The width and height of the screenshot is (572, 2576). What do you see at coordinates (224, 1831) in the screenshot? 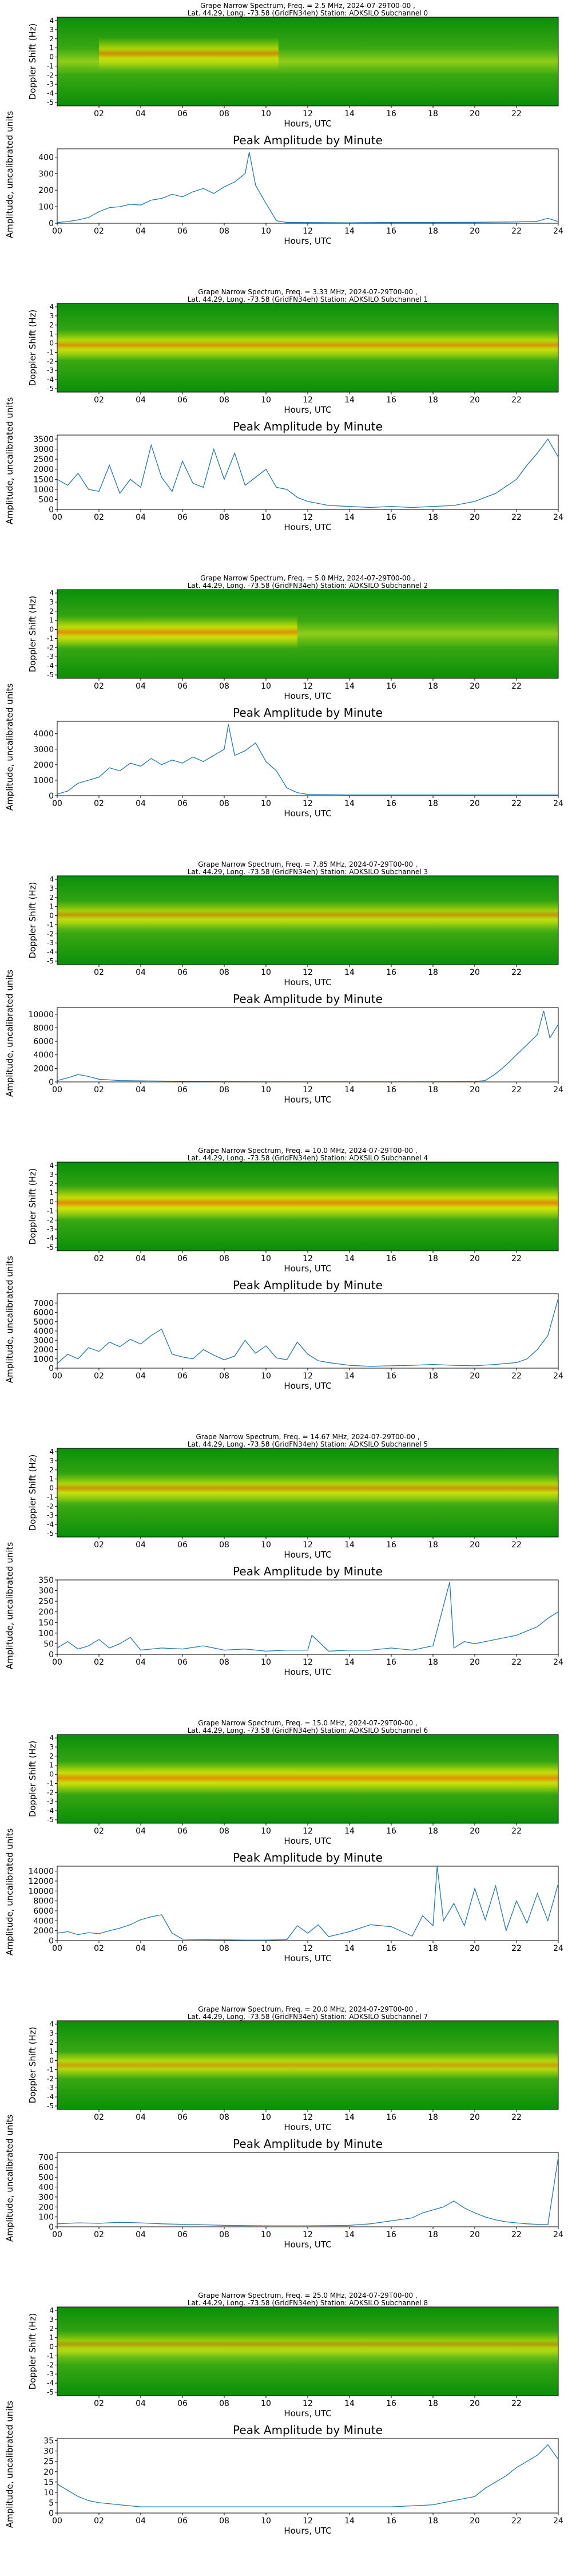
I see `spectrogram-xtick-label: 08` at bounding box center [224, 1831].